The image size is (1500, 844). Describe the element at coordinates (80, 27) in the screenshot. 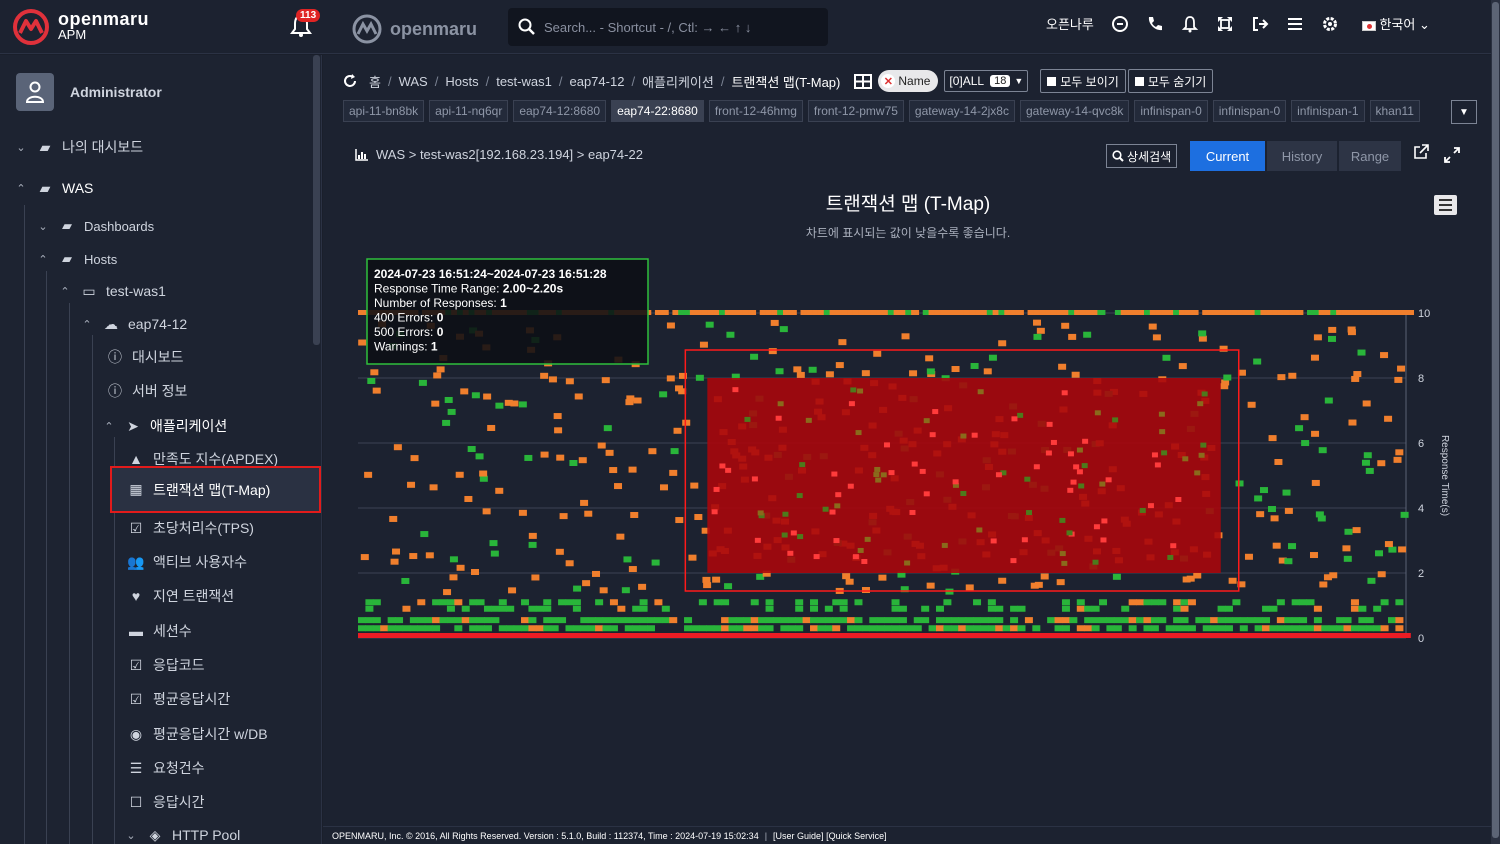

I see `openmaru-logo: openmaru APM` at that location.